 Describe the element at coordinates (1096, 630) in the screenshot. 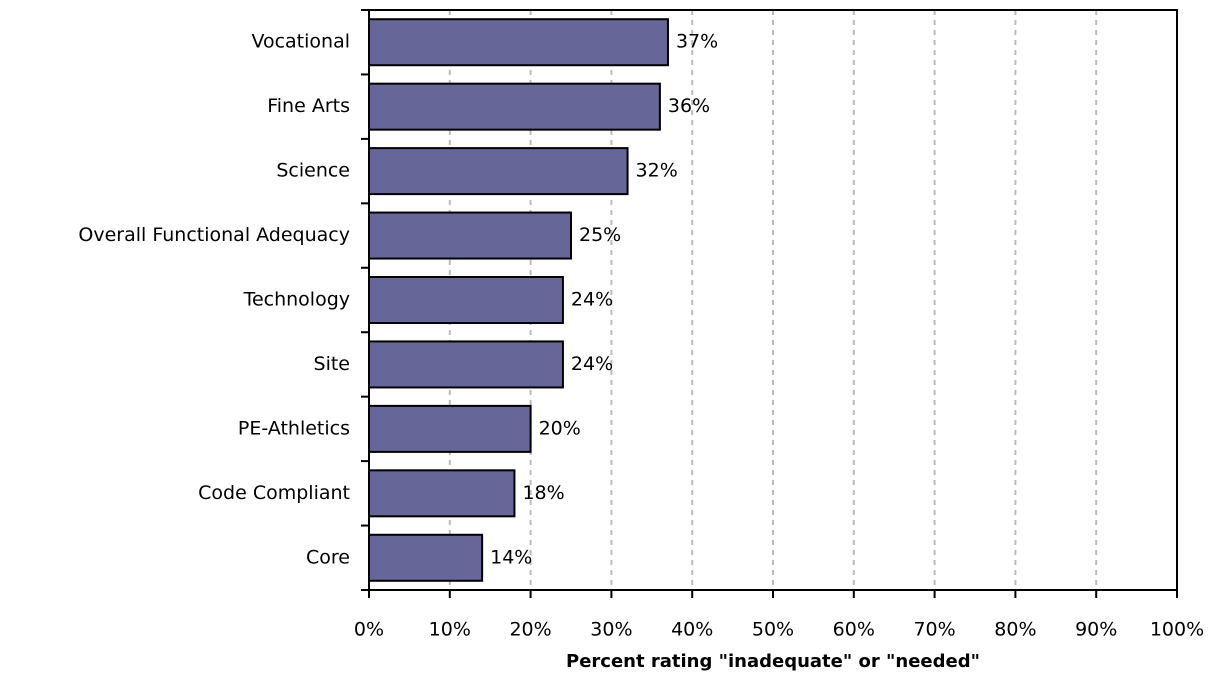

I see `x-tick-label: 90%` at that location.